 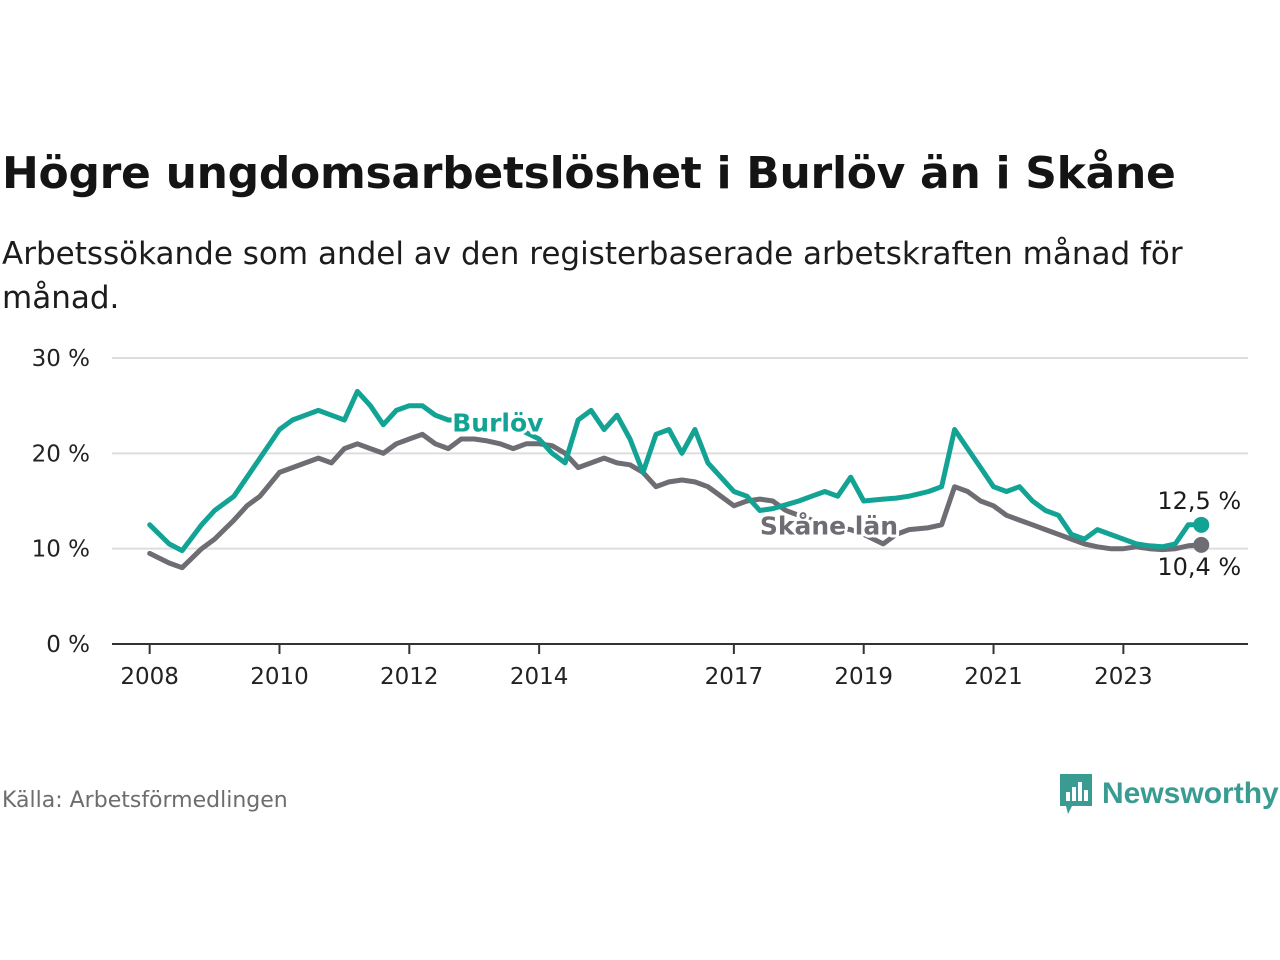 I want to click on x-tick-label: 2012, so click(x=409, y=677).